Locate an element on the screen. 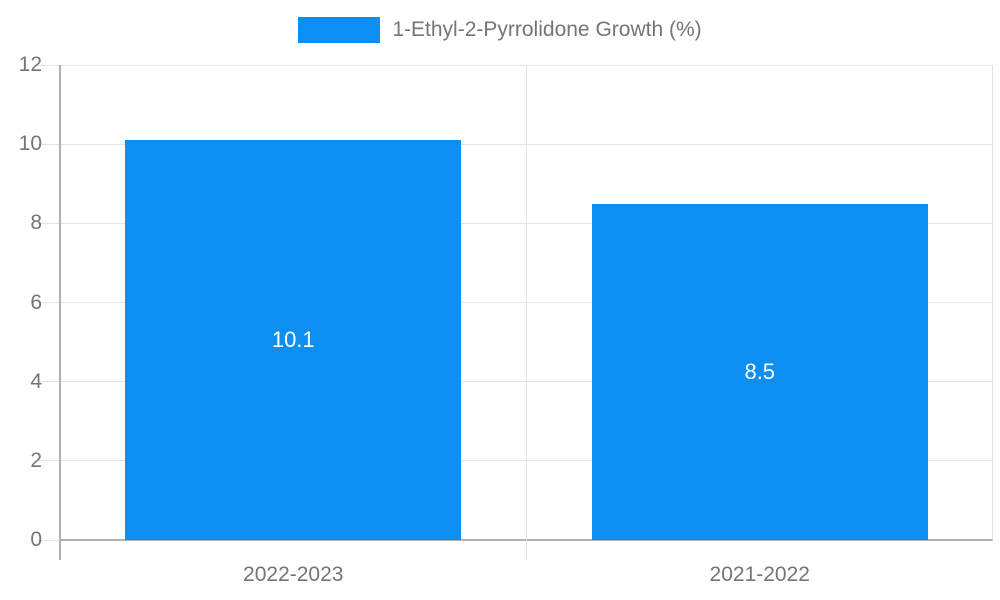 This screenshot has height=600, width=1000. x-axis-category-label: 2022-2023 is located at coordinates (293, 574).